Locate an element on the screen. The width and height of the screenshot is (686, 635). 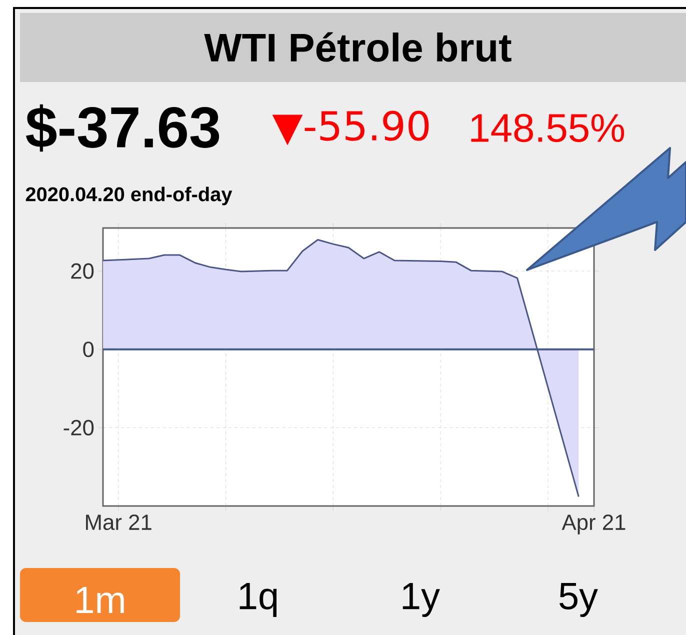
y-tick-label: 20 is located at coordinates (82, 271).